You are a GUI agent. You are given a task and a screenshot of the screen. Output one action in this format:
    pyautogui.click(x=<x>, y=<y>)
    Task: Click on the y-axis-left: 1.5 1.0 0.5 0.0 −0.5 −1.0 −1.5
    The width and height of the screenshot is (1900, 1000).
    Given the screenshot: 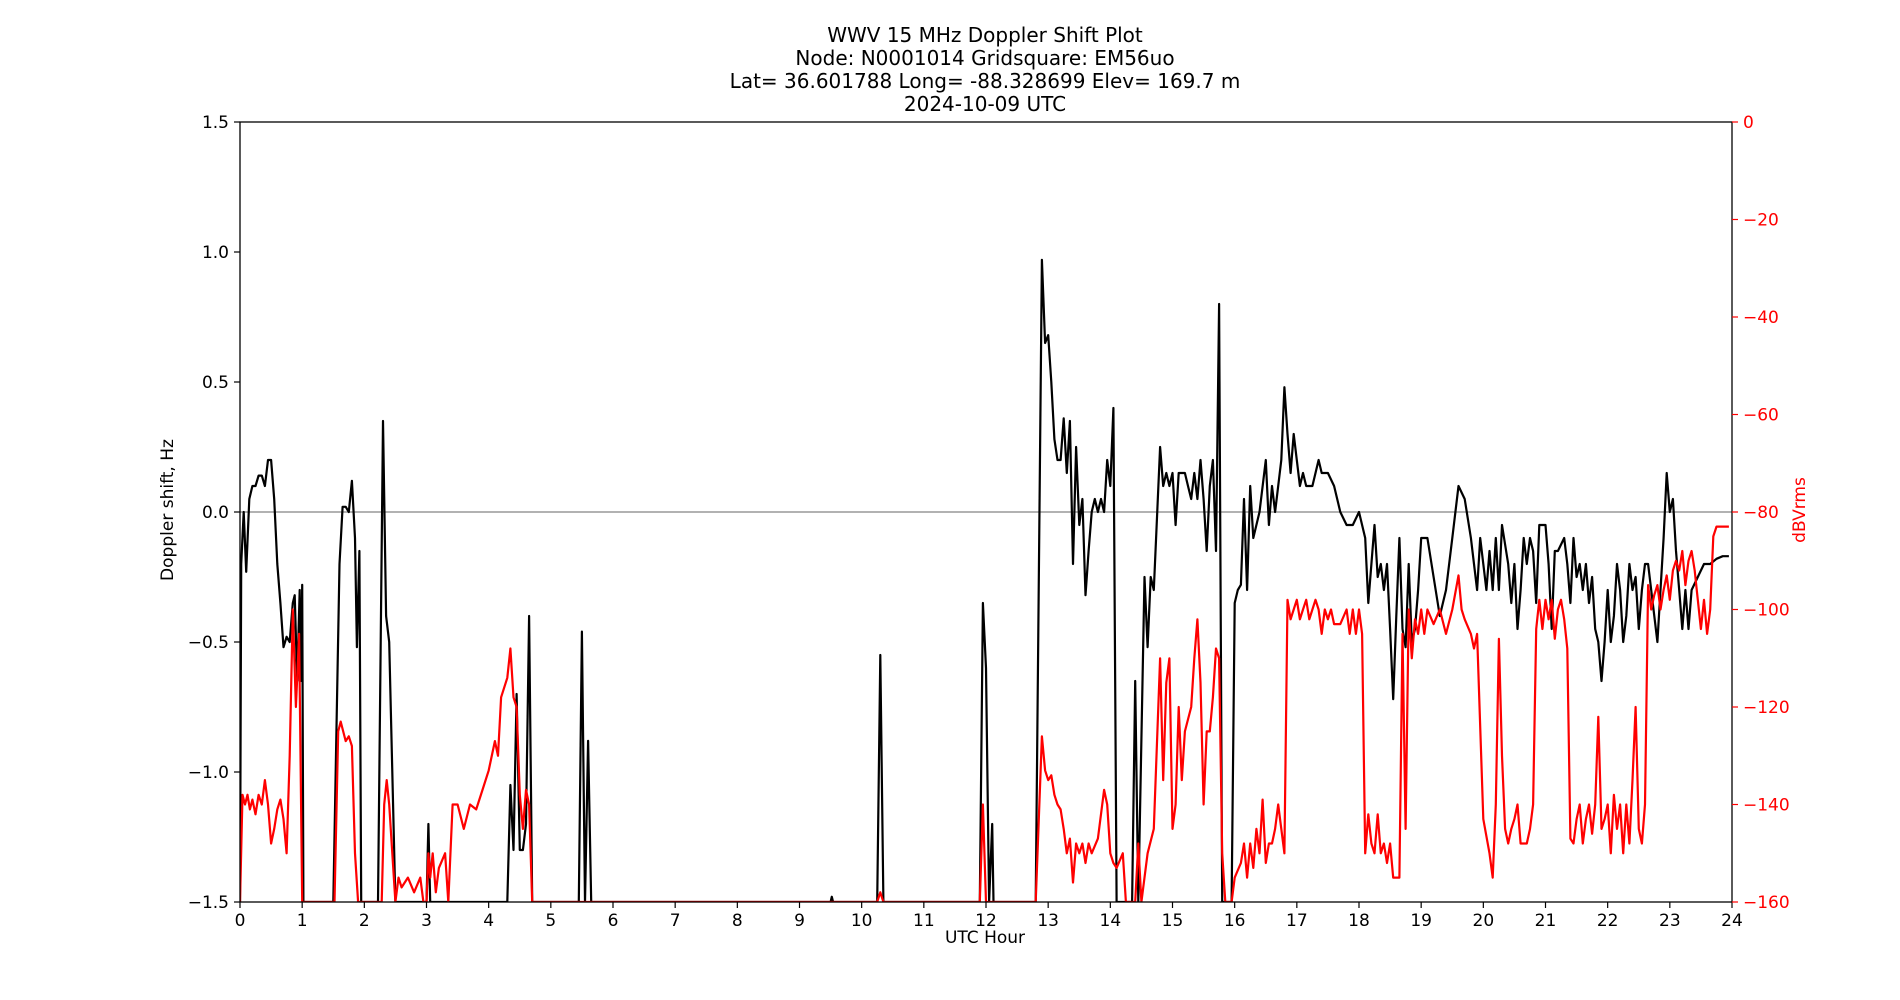 What is the action you would take?
    pyautogui.click(x=214, y=513)
    